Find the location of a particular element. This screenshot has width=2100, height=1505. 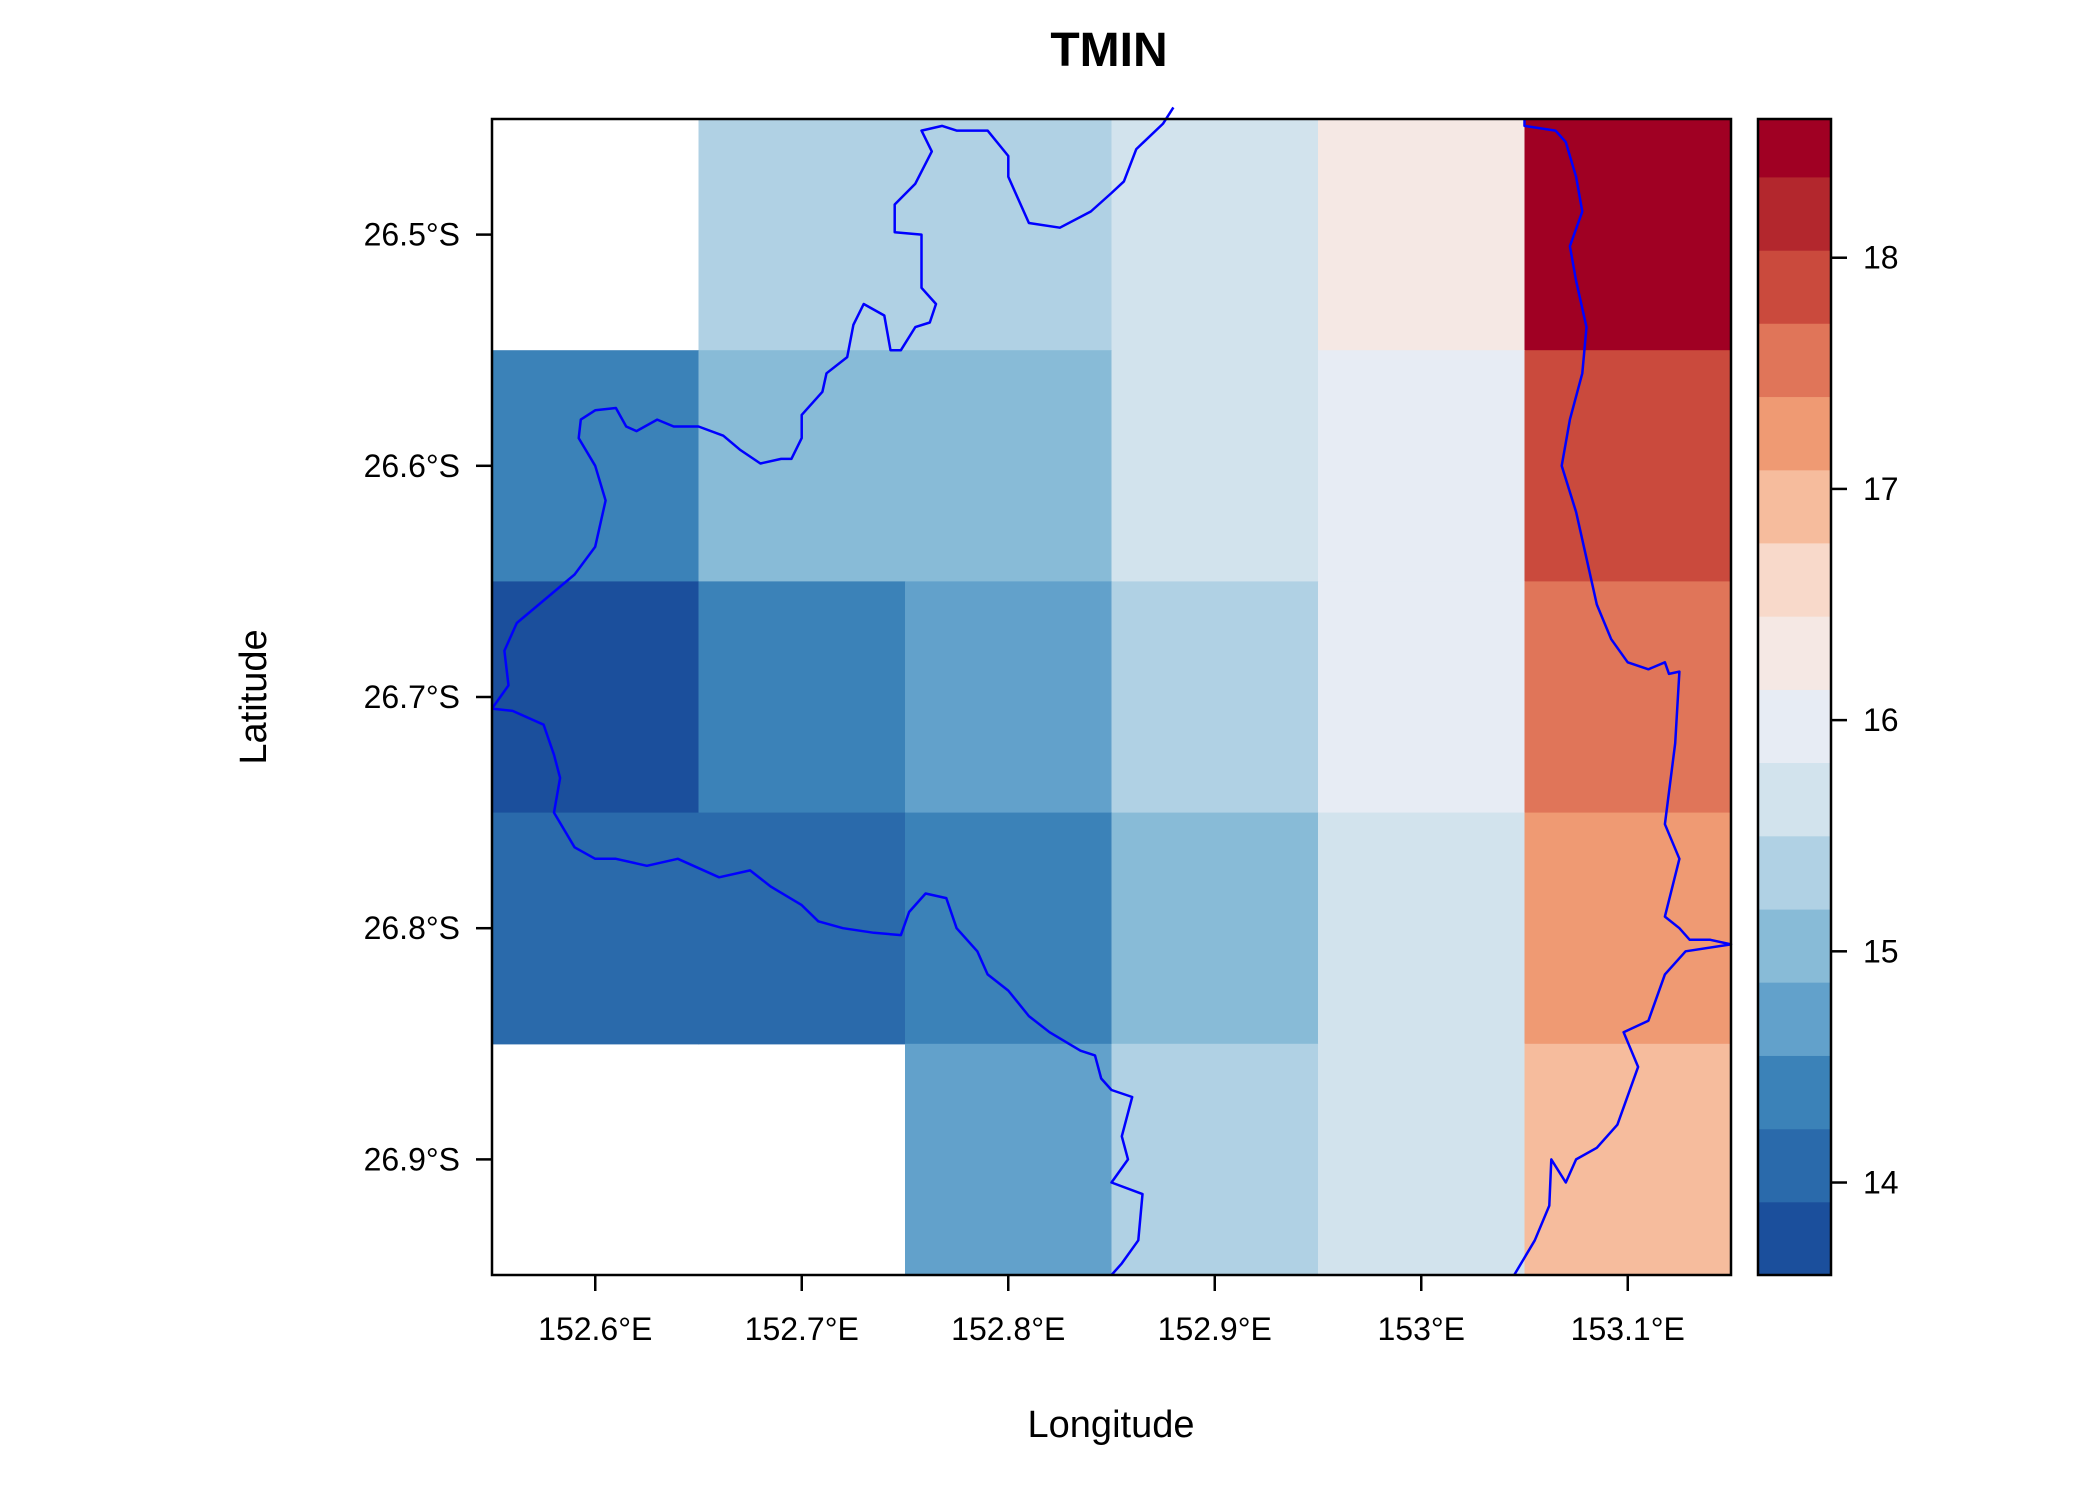

colorbar: 14 15 16 17 18 is located at coordinates (1827, 697).